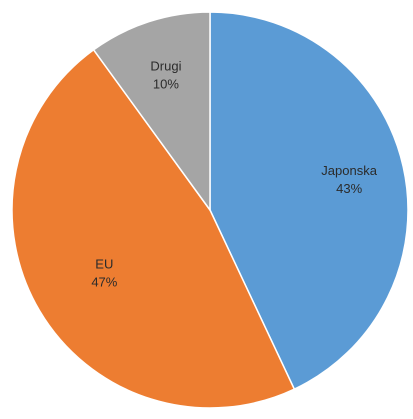  Describe the element at coordinates (349, 170) in the screenshot. I see `slice-label-japonska: Japonska` at that location.